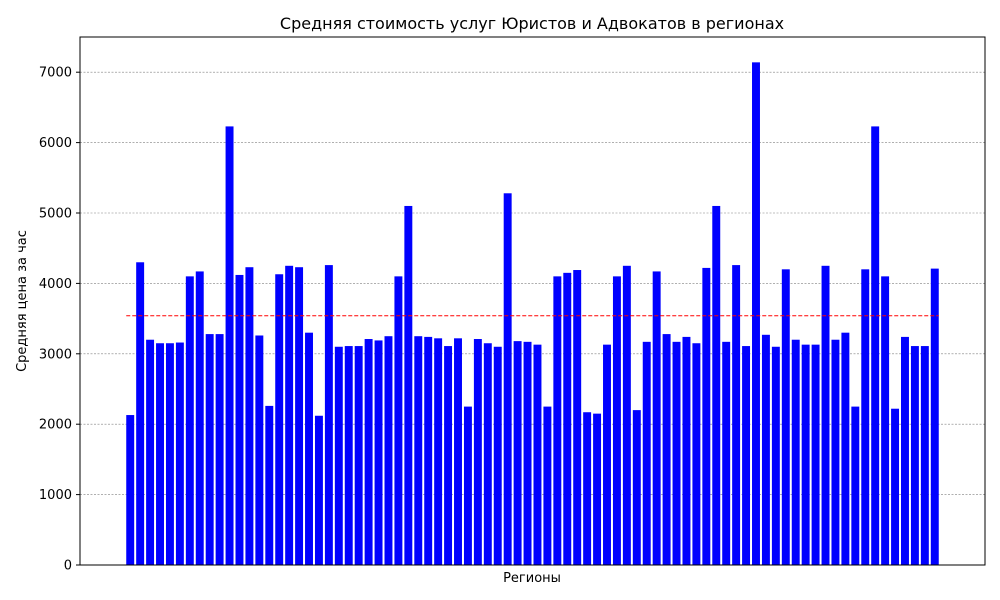  What do you see at coordinates (59, 320) in the screenshot?
I see `y-axis-ticks: 0 1000 2000 3000 4000 5000 6000 7000` at bounding box center [59, 320].